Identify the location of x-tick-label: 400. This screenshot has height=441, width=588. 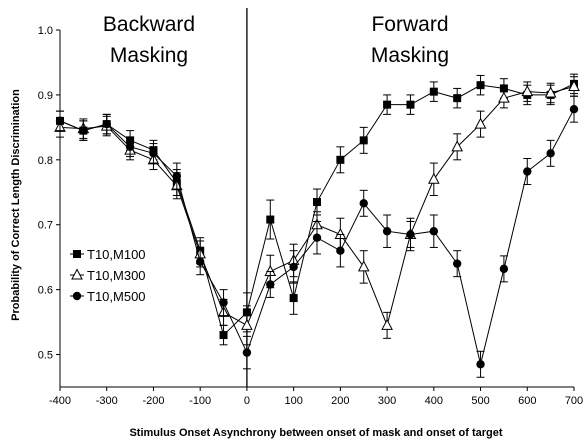
(434, 401).